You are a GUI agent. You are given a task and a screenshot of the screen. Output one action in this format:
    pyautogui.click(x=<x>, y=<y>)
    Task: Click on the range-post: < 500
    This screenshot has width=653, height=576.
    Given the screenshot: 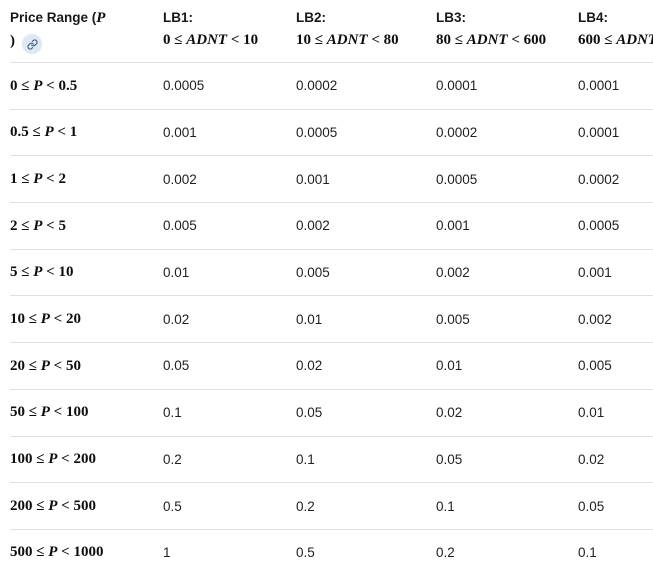 What is the action you would take?
    pyautogui.click(x=76, y=505)
    